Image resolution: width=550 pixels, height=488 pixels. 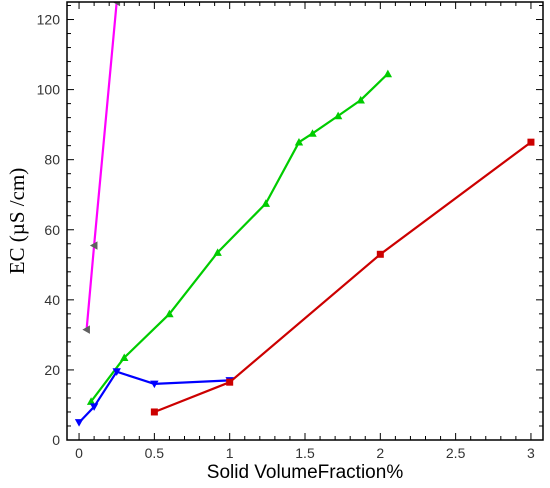 What do you see at coordinates (79, 453) in the screenshot?
I see `x-tick-label: 0` at bounding box center [79, 453].